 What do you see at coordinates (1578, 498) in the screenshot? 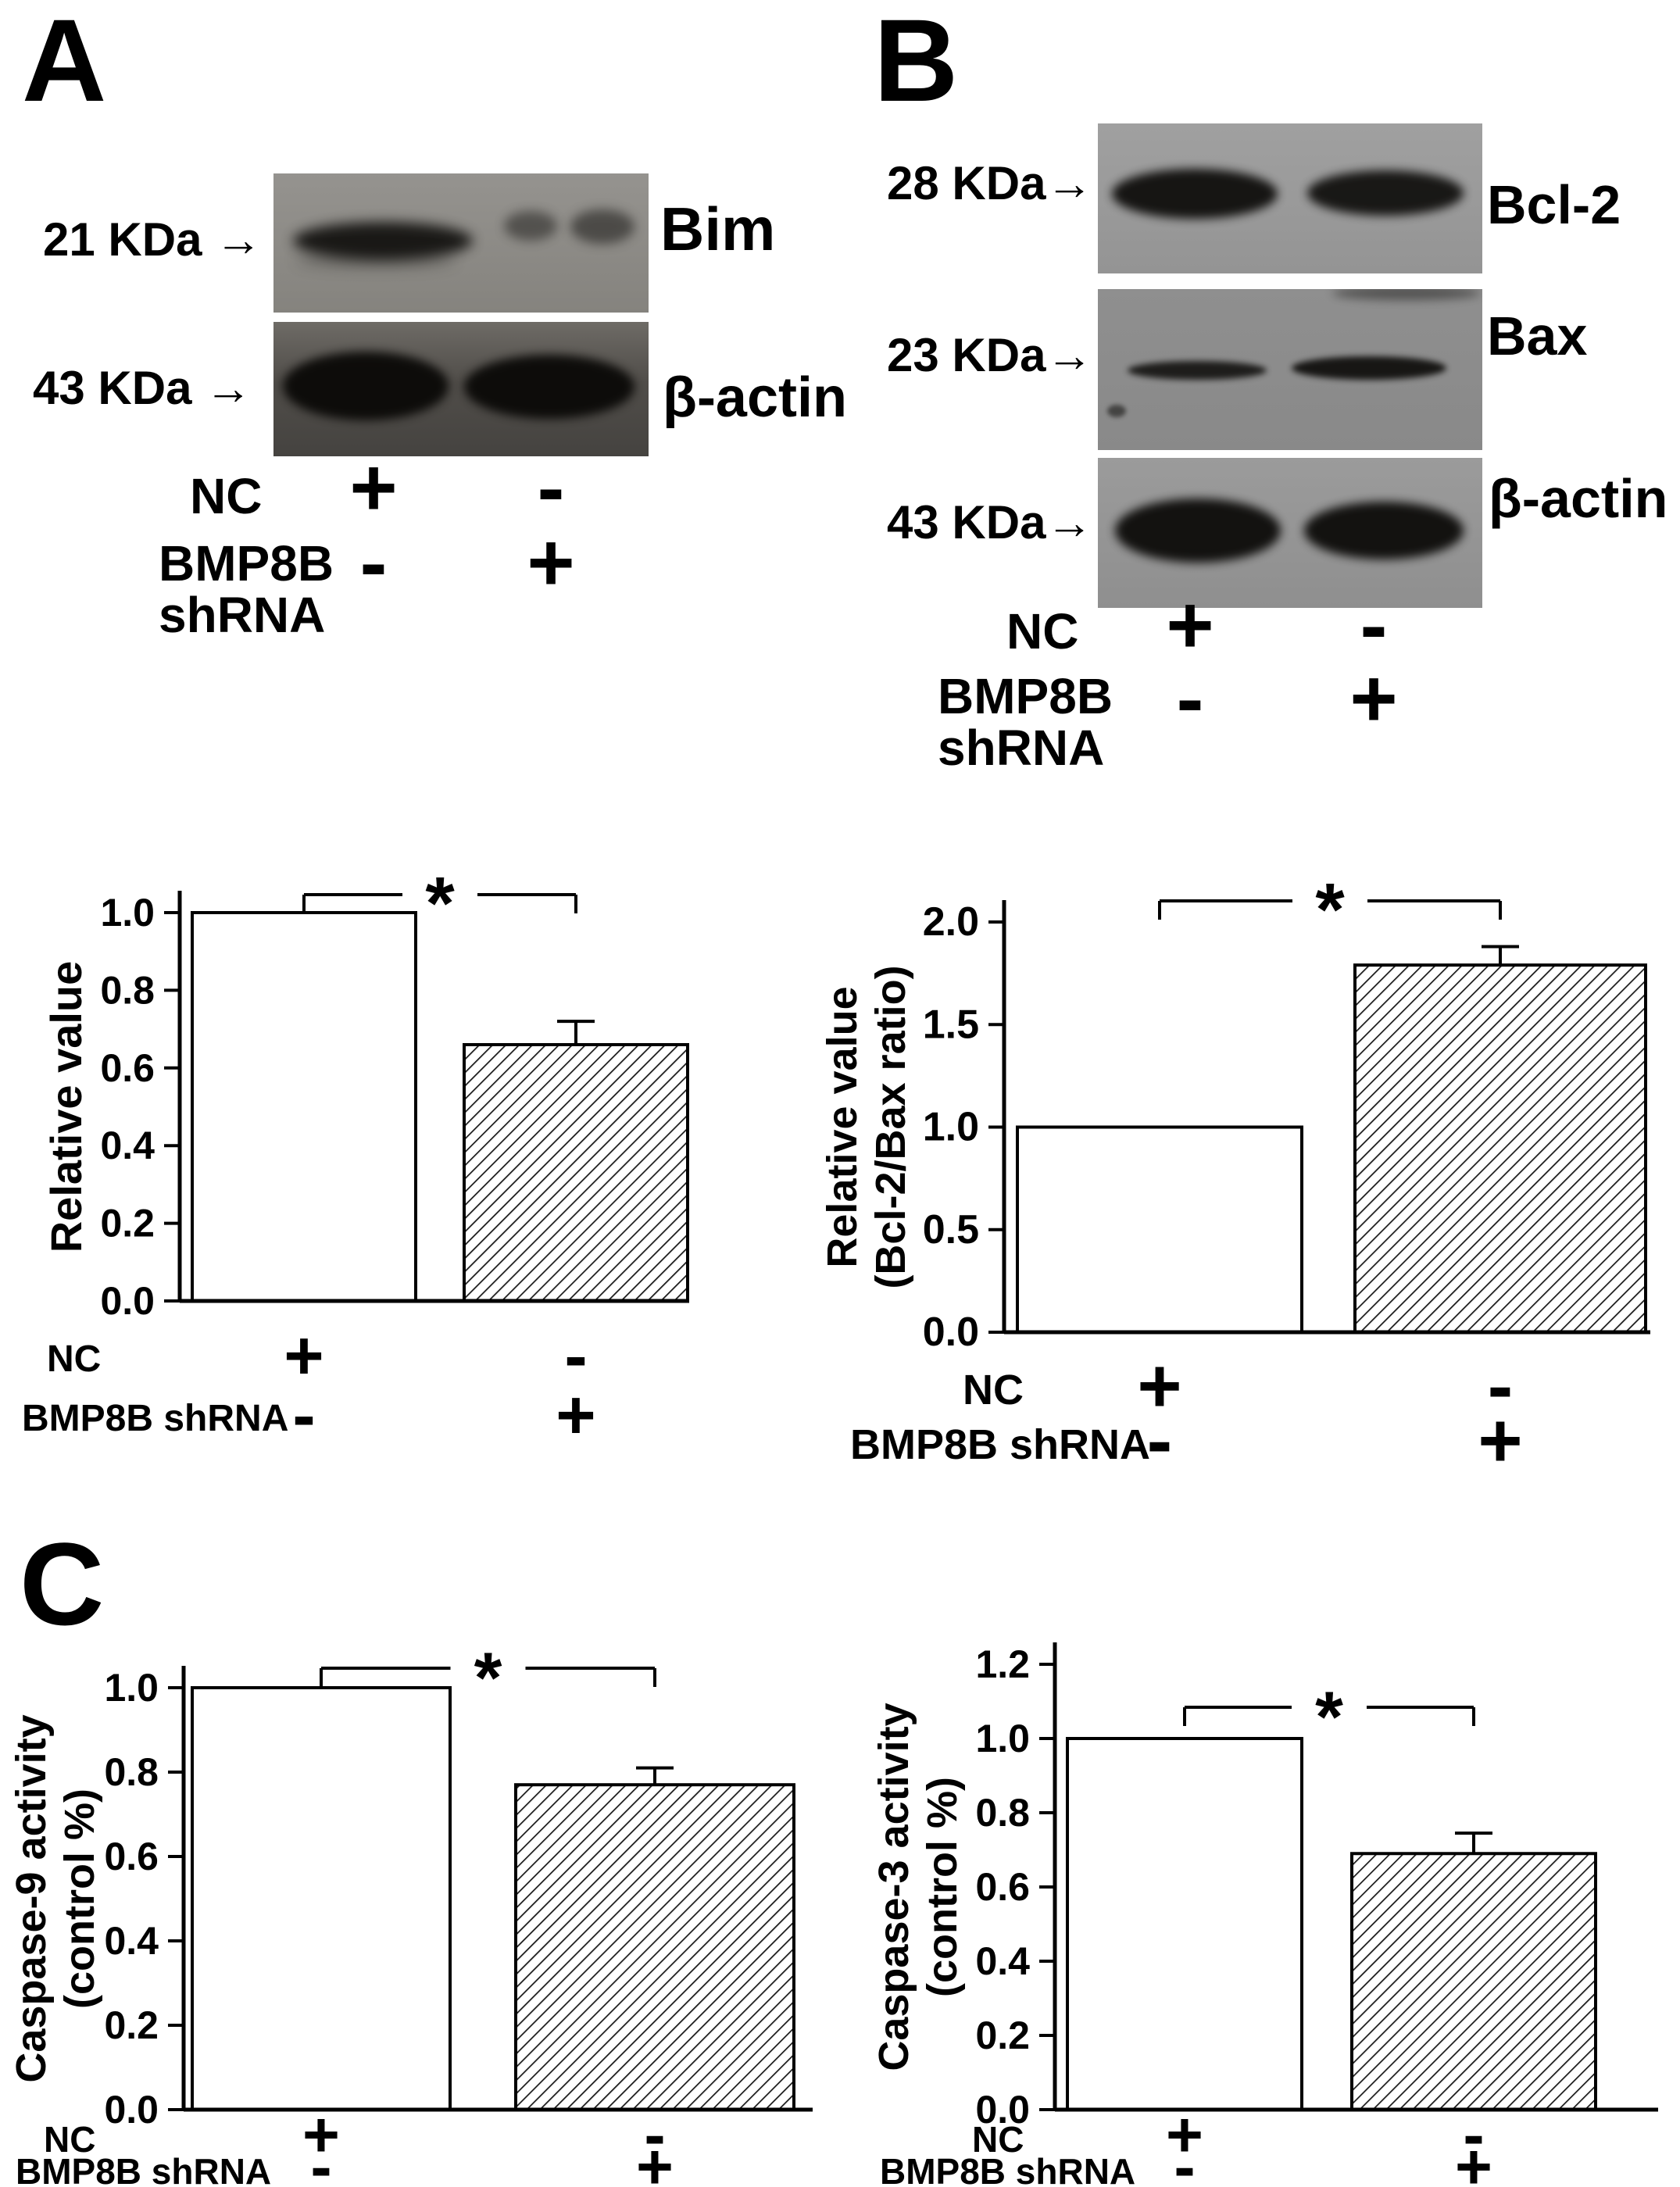
I see `actin-b-protein-label: β-actin` at bounding box center [1578, 498].